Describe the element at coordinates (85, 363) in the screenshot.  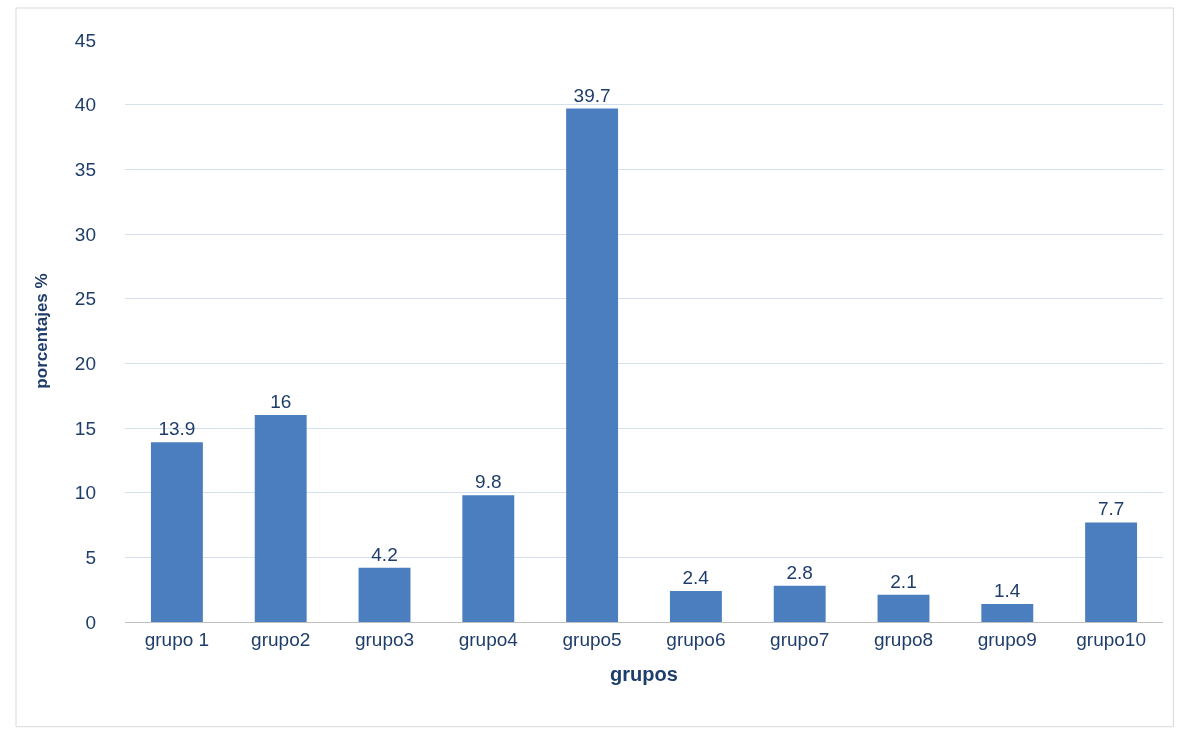
I see `y-tick-label: 20` at that location.